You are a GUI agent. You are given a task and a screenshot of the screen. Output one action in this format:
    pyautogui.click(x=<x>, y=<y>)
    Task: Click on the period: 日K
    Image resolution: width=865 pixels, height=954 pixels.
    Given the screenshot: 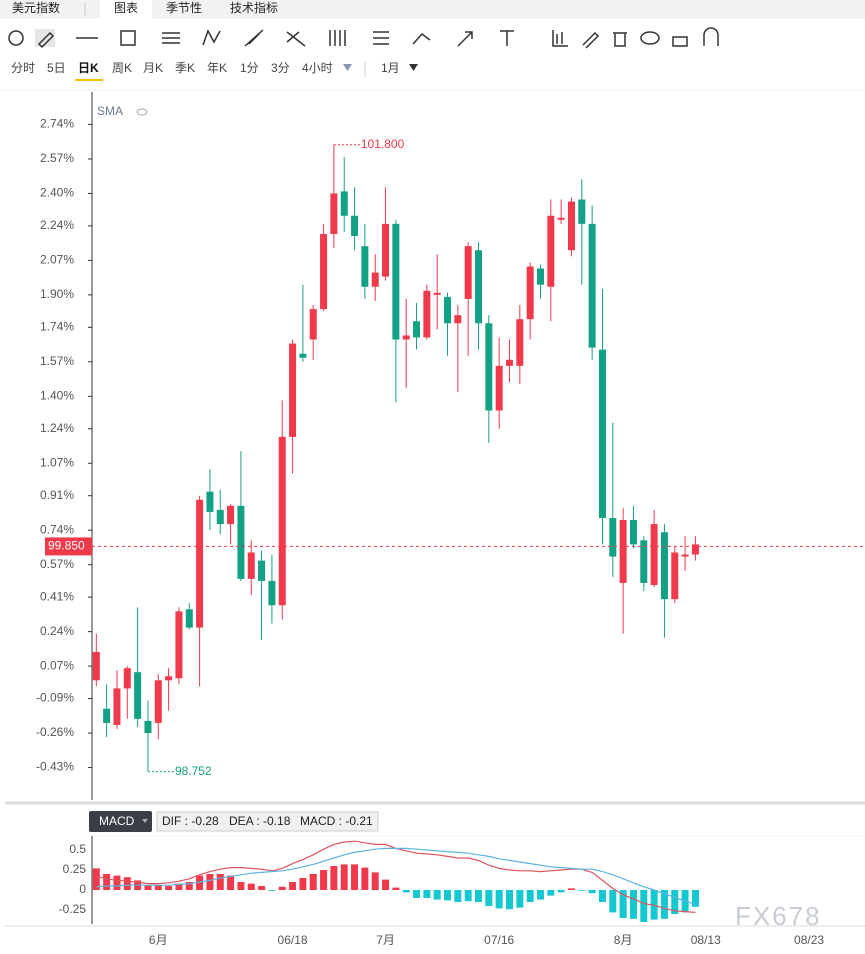 What is the action you would take?
    pyautogui.click(x=88, y=68)
    